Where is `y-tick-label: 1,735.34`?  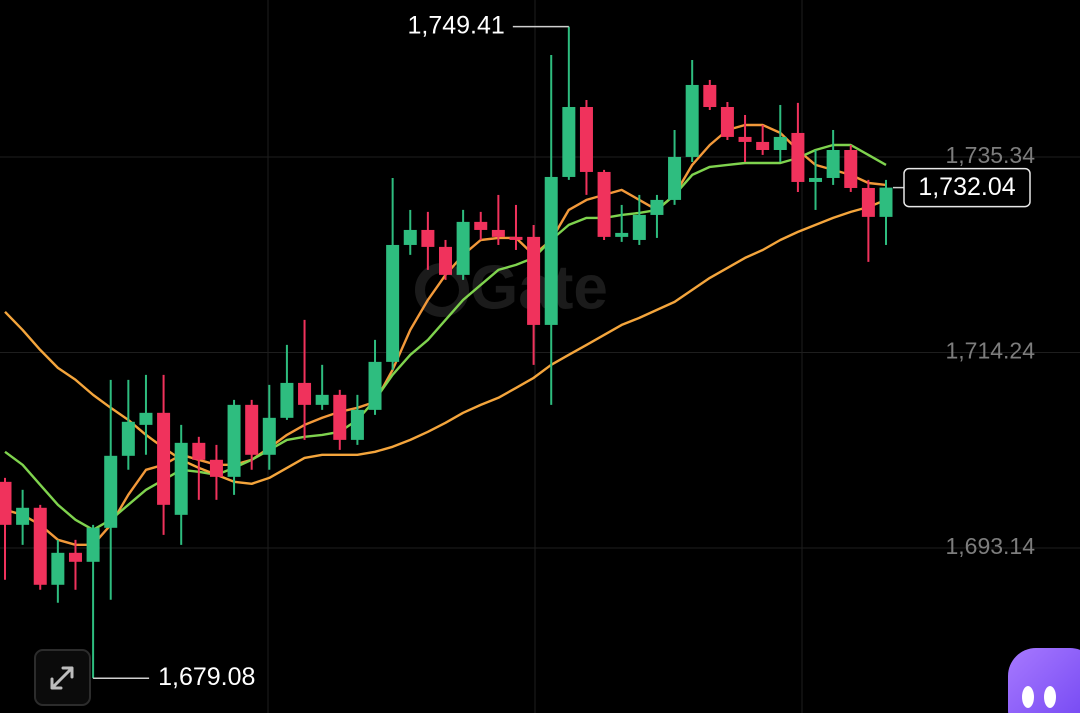
y-tick-label: 1,735.34 is located at coordinates (990, 155).